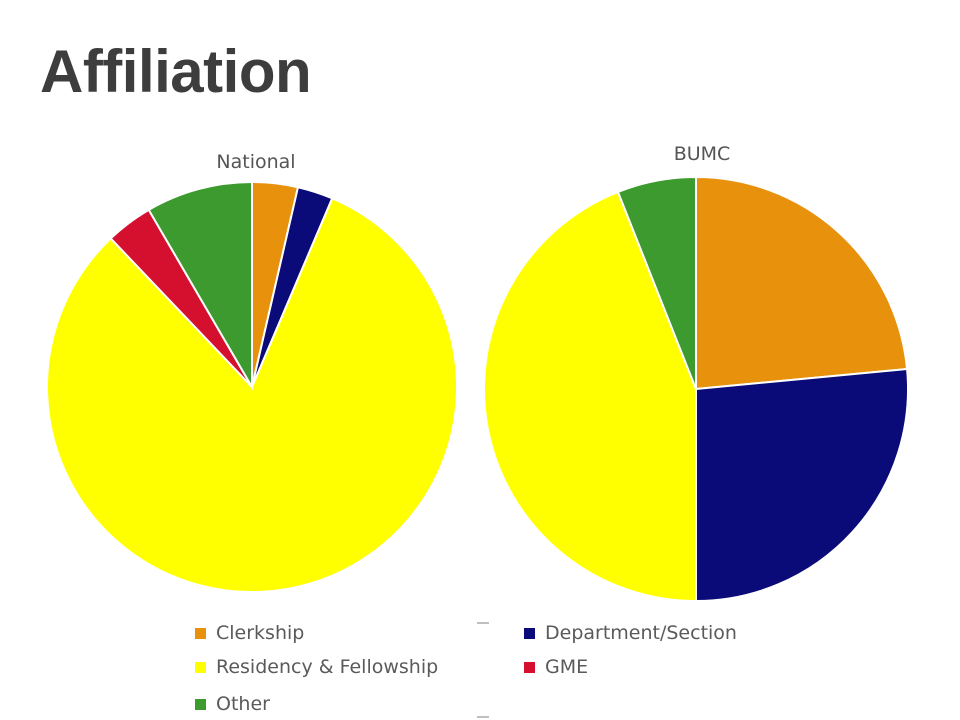 This screenshot has width=960, height=720. I want to click on pie-slice-bumc-residency-fellowship, so click(590, 396).